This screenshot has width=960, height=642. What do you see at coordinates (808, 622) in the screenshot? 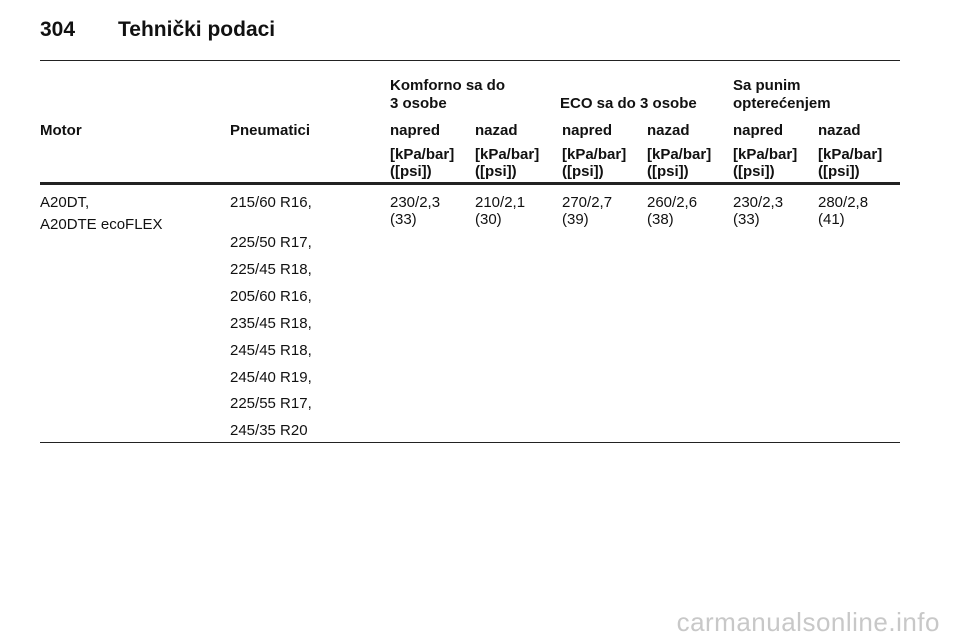
I see `watermark: carmanualsonline.info` at bounding box center [808, 622].